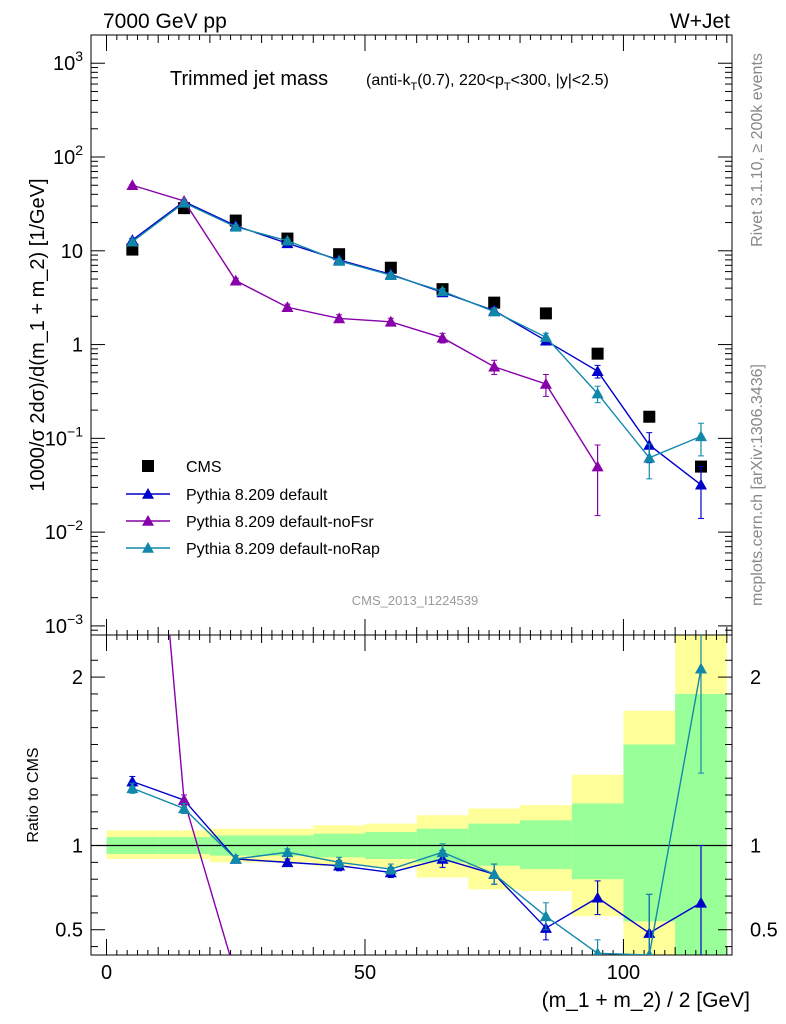 This screenshot has height=1024, width=786. Describe the element at coordinates (165, 21) in the screenshot. I see `header-left: 7000 GeV pp` at that location.